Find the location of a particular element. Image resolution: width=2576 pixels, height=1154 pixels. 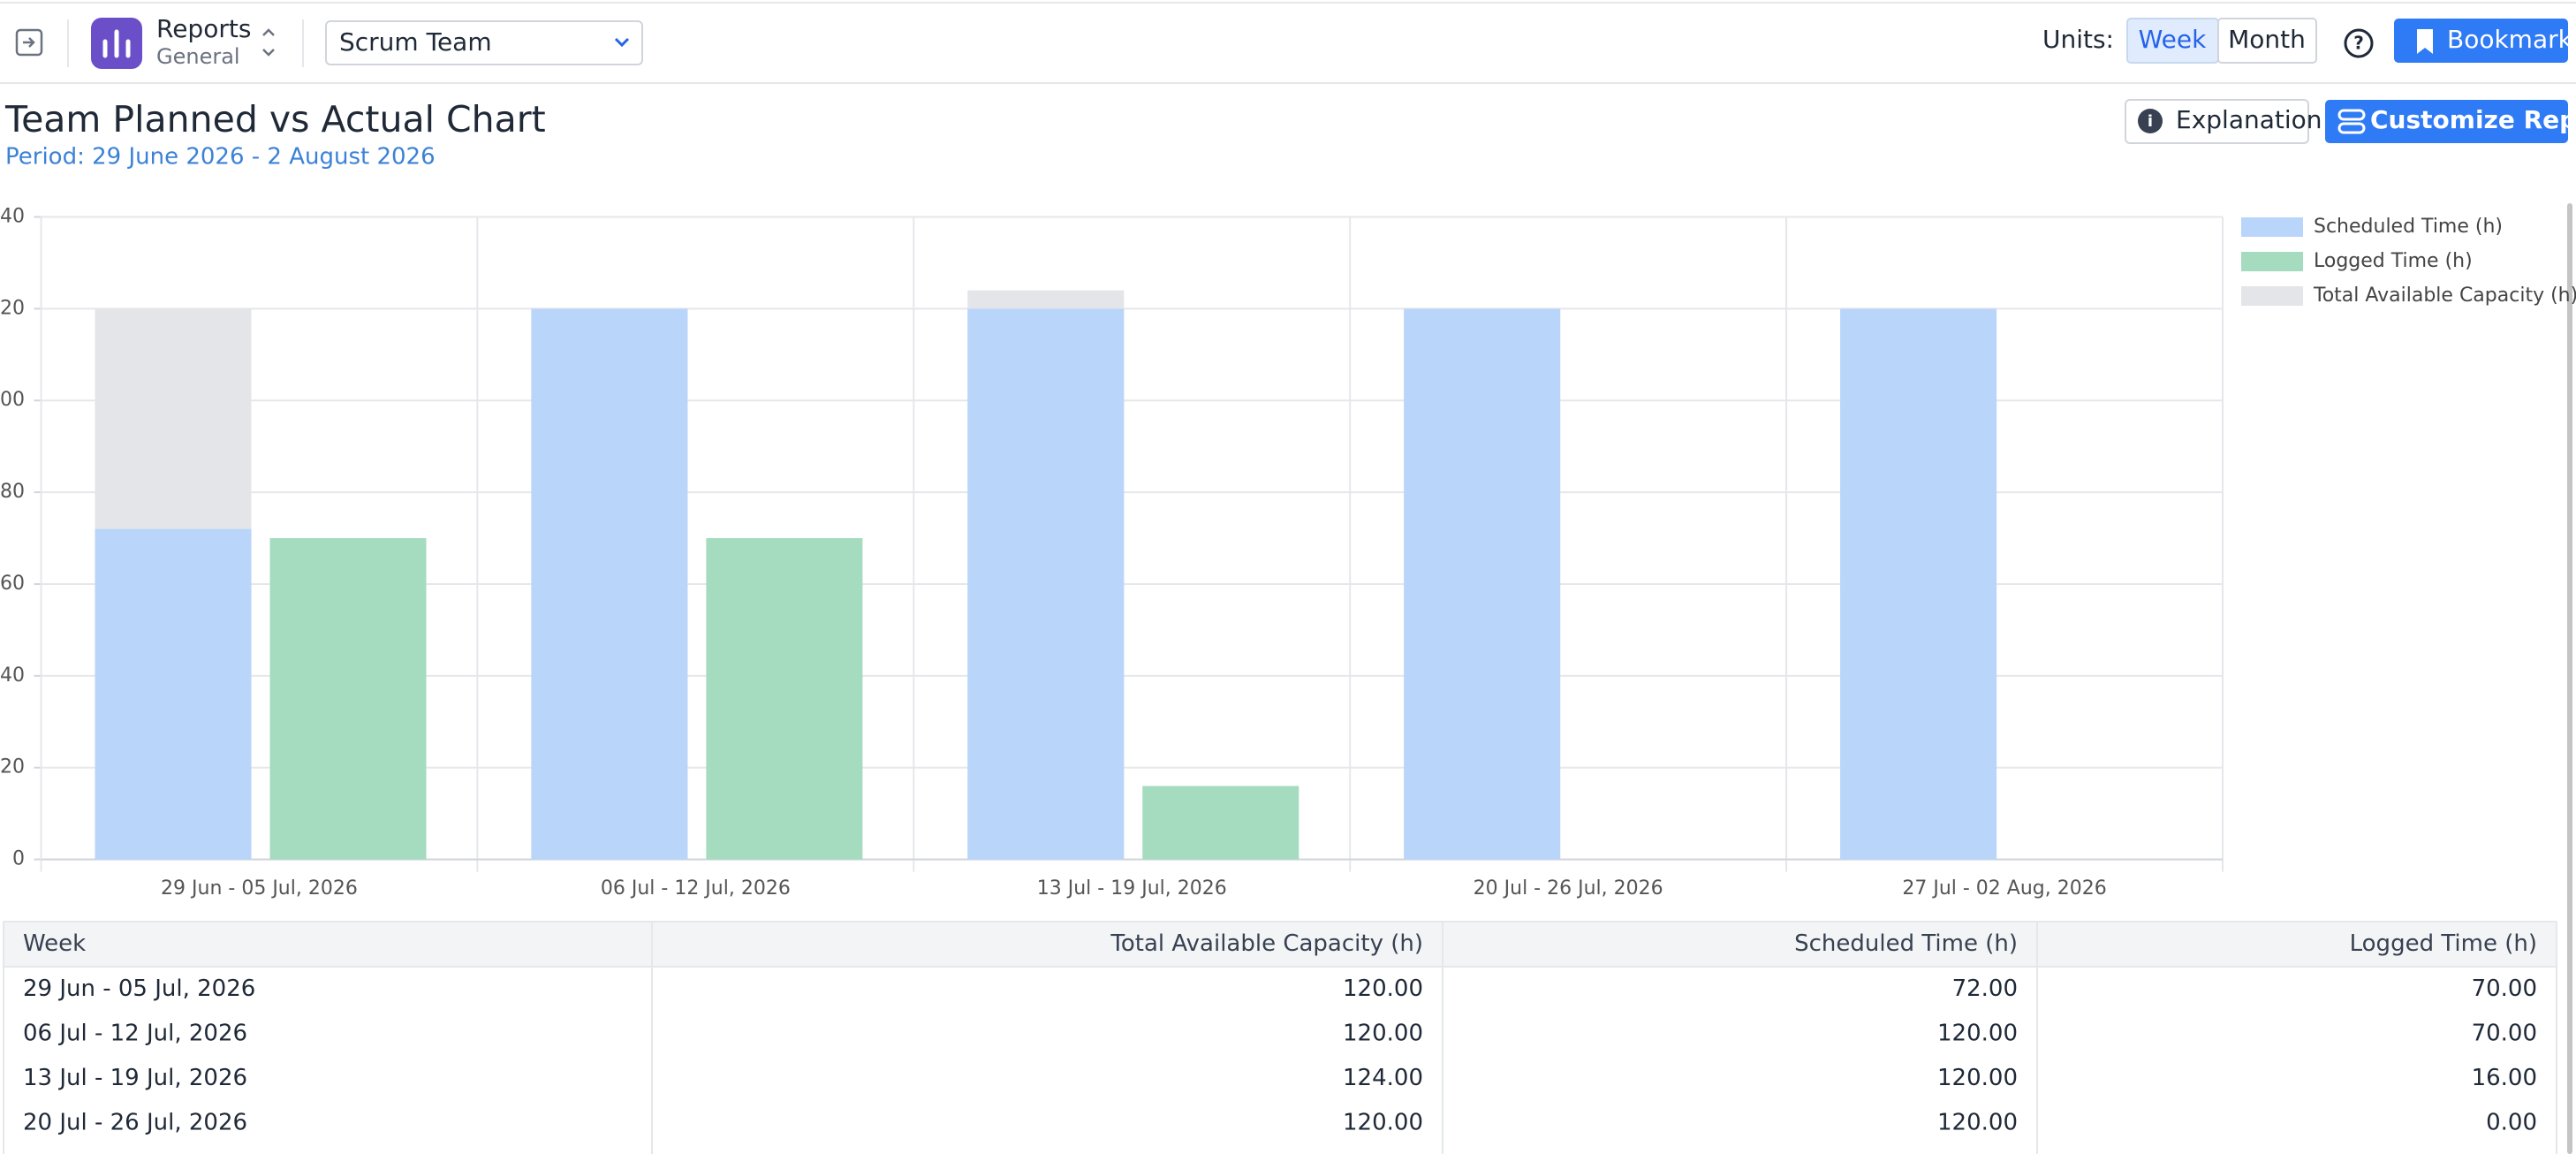

sidebar-icon is located at coordinates (29, 42).